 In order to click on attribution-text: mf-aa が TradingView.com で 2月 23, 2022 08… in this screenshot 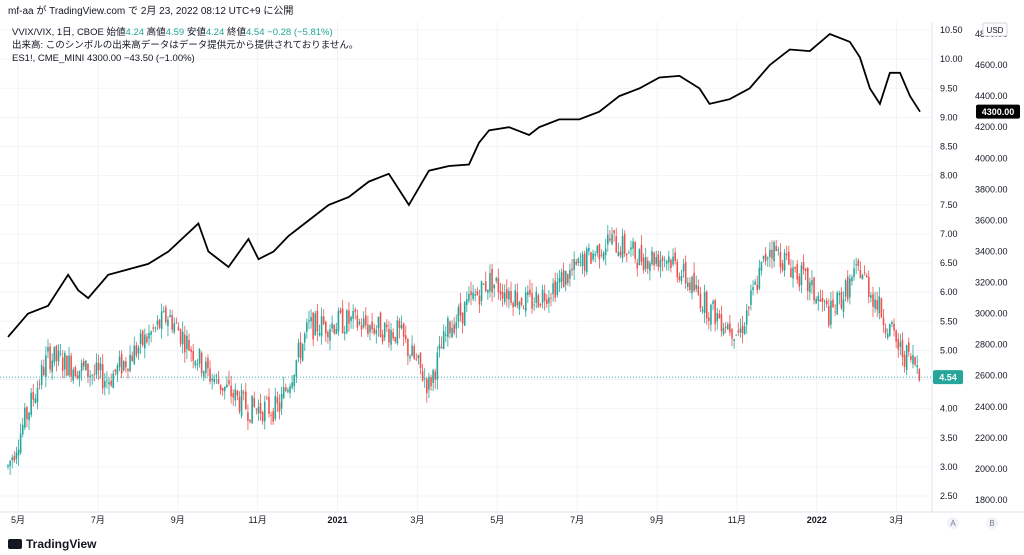, I will do `click(151, 11)`.